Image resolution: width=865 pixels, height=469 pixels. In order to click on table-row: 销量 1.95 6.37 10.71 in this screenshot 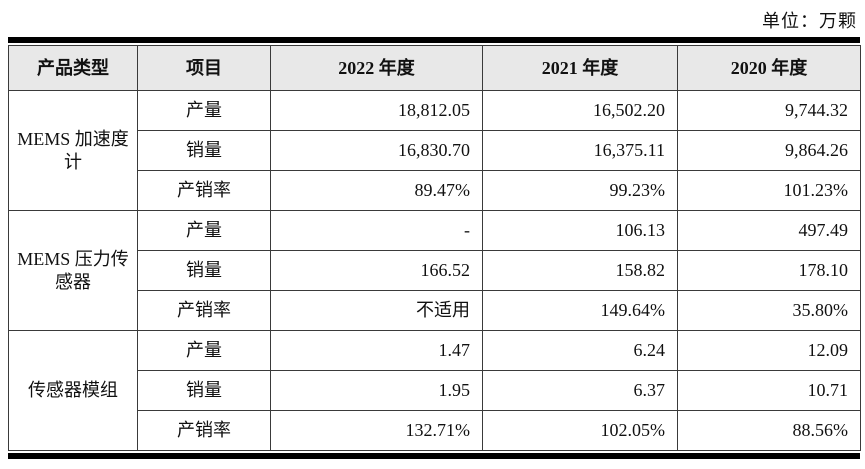, I will do `click(435, 390)`.